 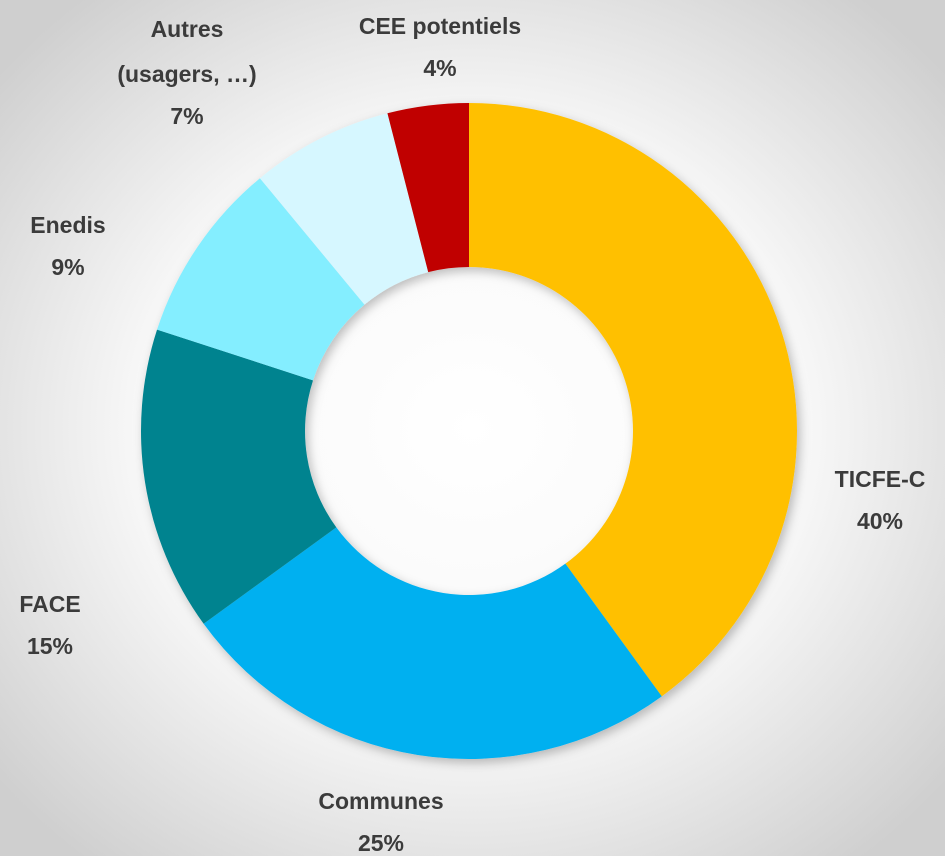 What do you see at coordinates (49, 625) in the screenshot?
I see `data-label: FACE 15%` at bounding box center [49, 625].